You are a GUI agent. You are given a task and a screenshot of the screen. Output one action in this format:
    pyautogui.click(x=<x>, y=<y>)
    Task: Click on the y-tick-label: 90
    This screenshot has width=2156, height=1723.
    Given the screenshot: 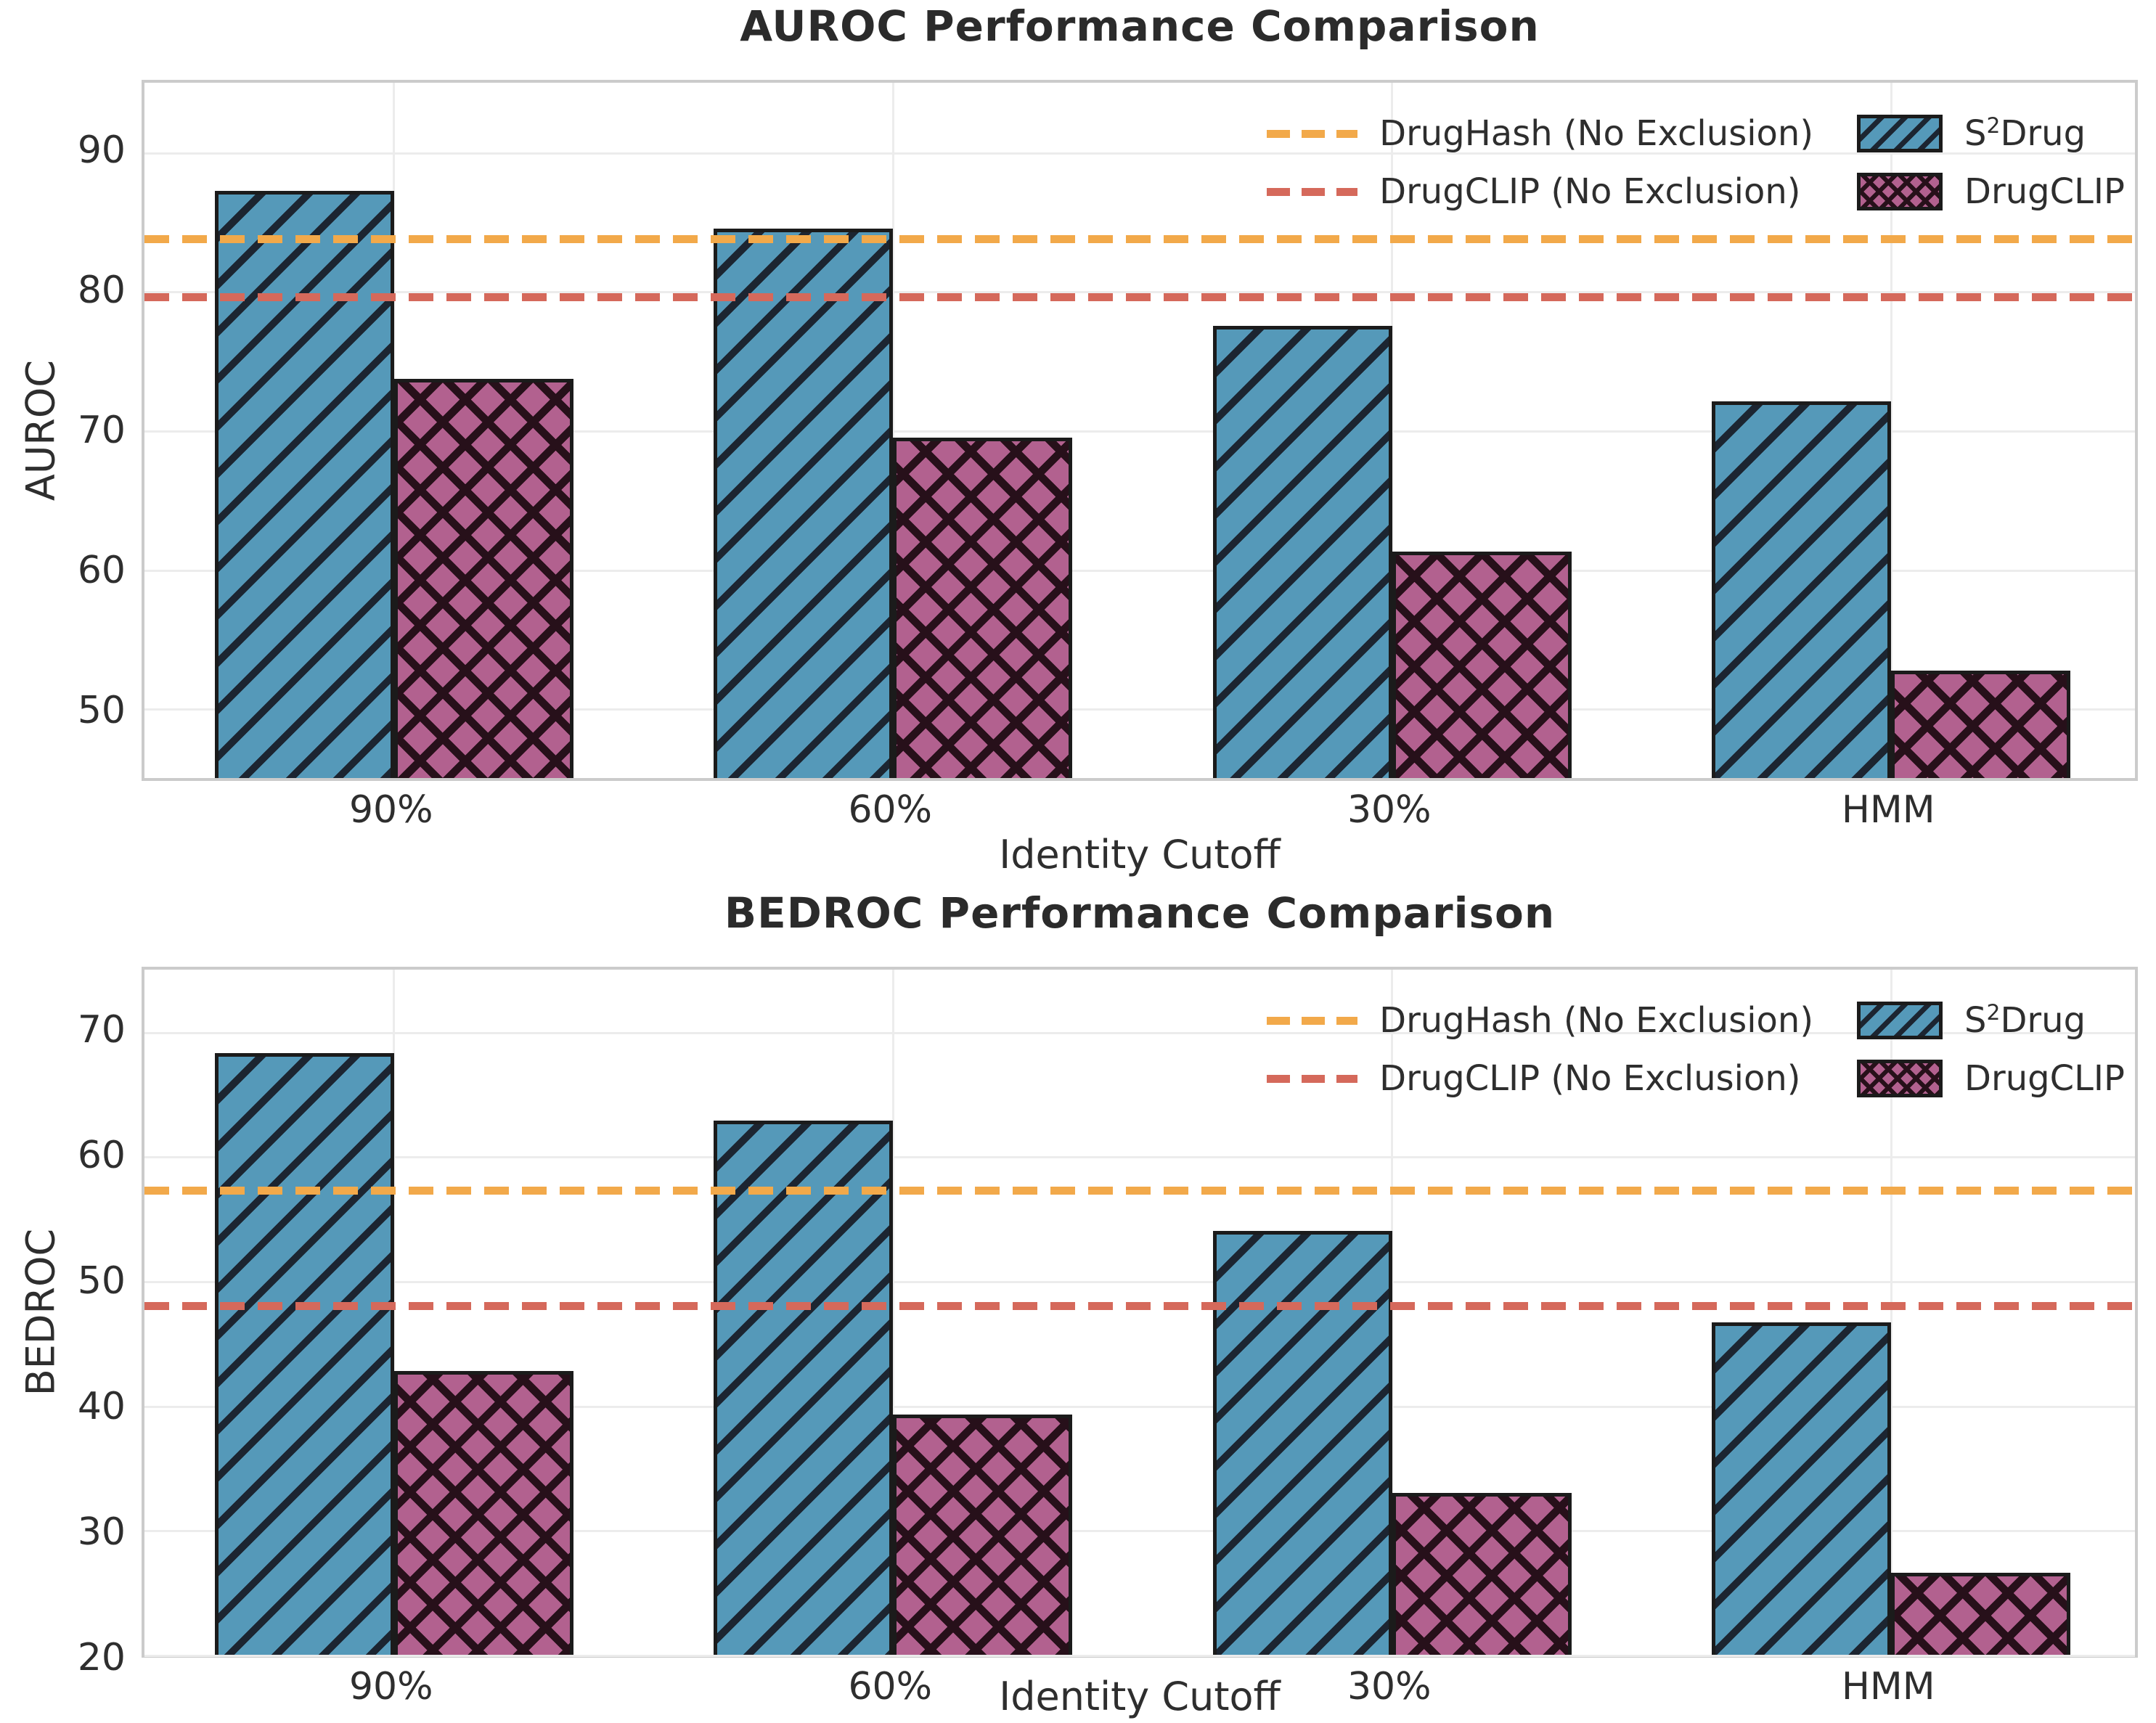 What is the action you would take?
    pyautogui.click(x=102, y=150)
    